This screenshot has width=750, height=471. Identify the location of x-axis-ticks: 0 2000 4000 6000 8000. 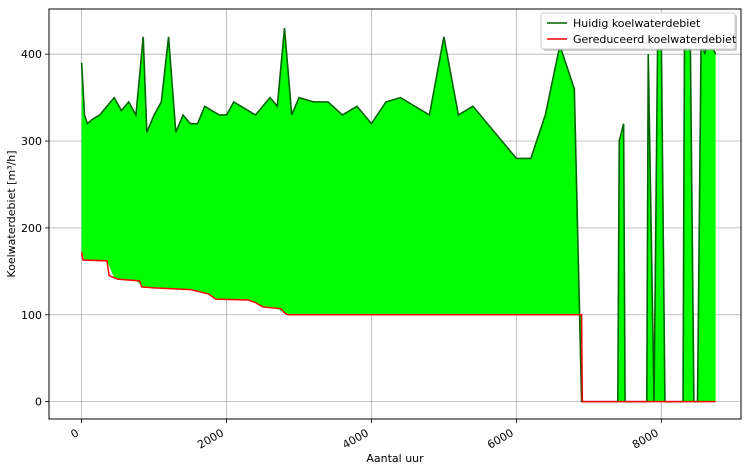
(365, 435).